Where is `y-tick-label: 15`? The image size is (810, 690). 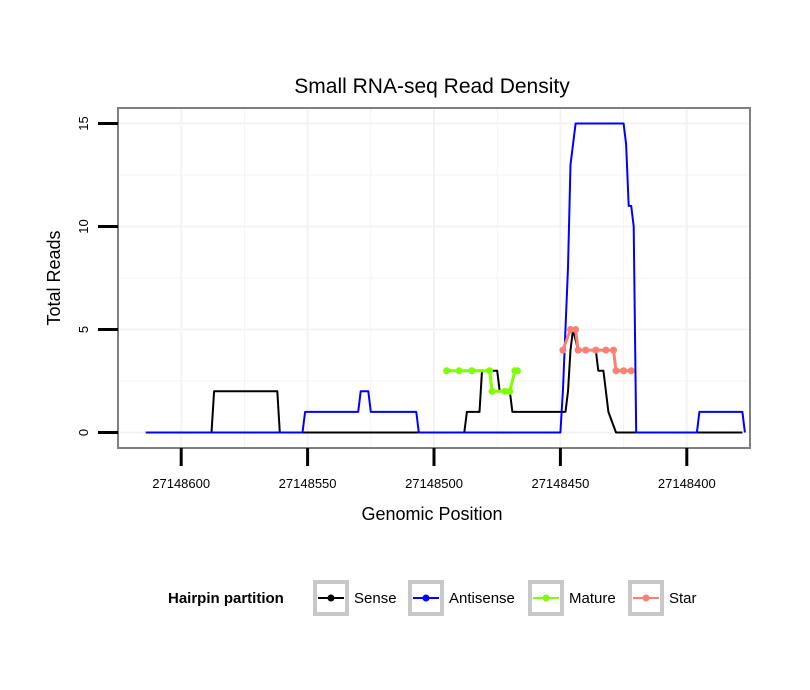 y-tick-label: 15 is located at coordinates (83, 123).